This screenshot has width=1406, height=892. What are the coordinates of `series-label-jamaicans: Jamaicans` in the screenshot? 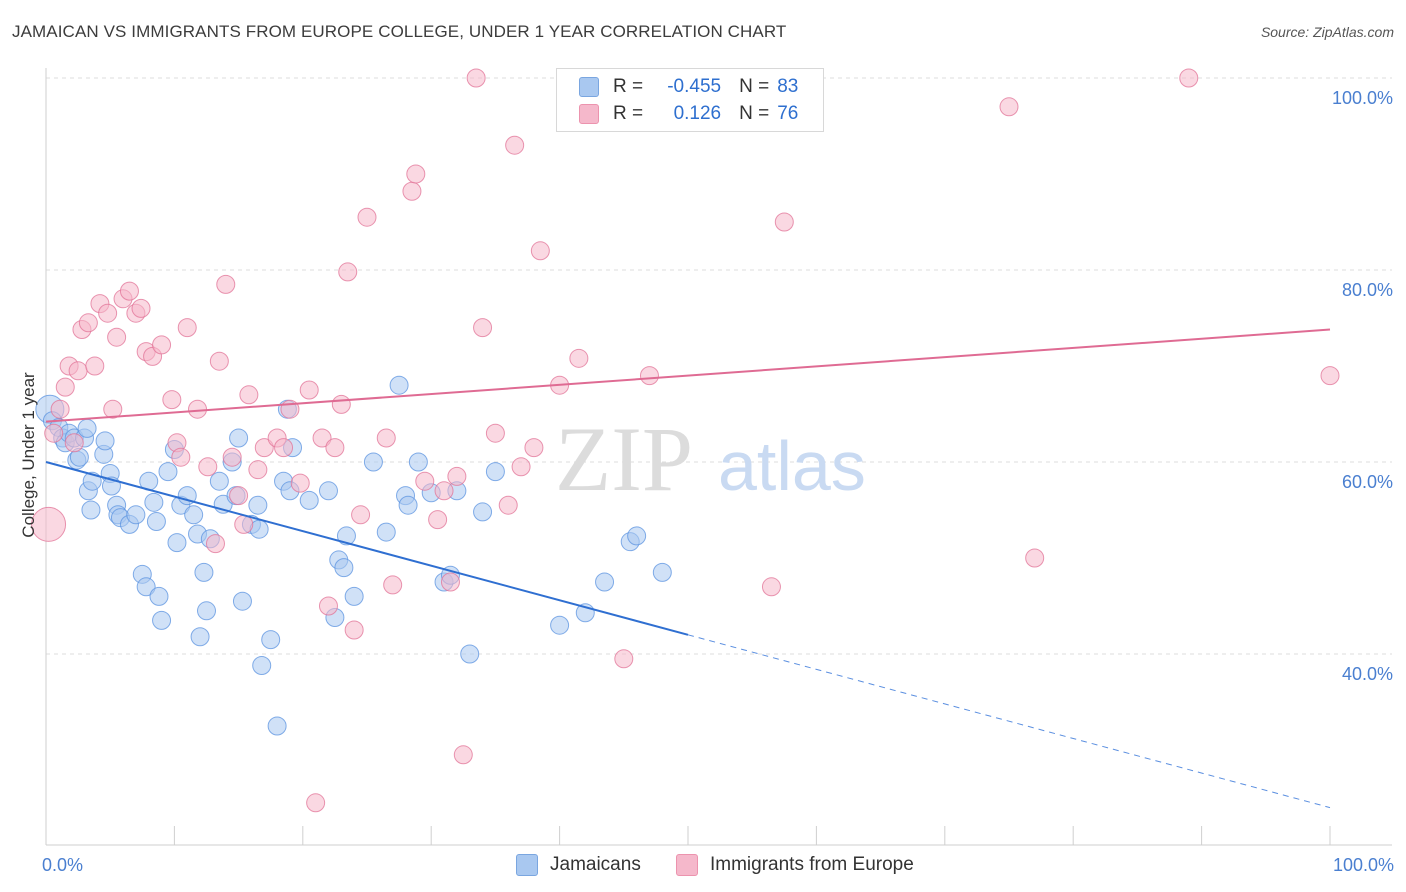 It's located at (595, 864).